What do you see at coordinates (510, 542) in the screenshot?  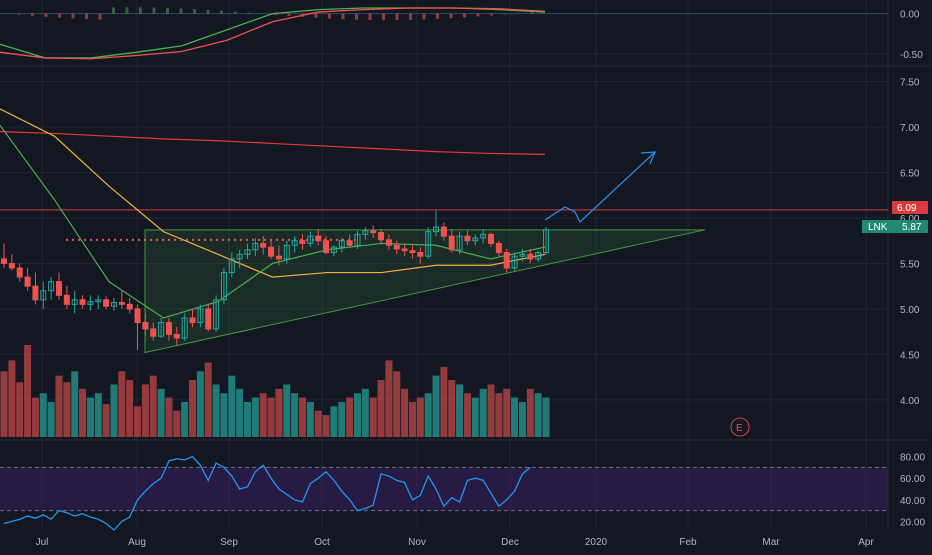 I see `x-tick-label: Dec` at bounding box center [510, 542].